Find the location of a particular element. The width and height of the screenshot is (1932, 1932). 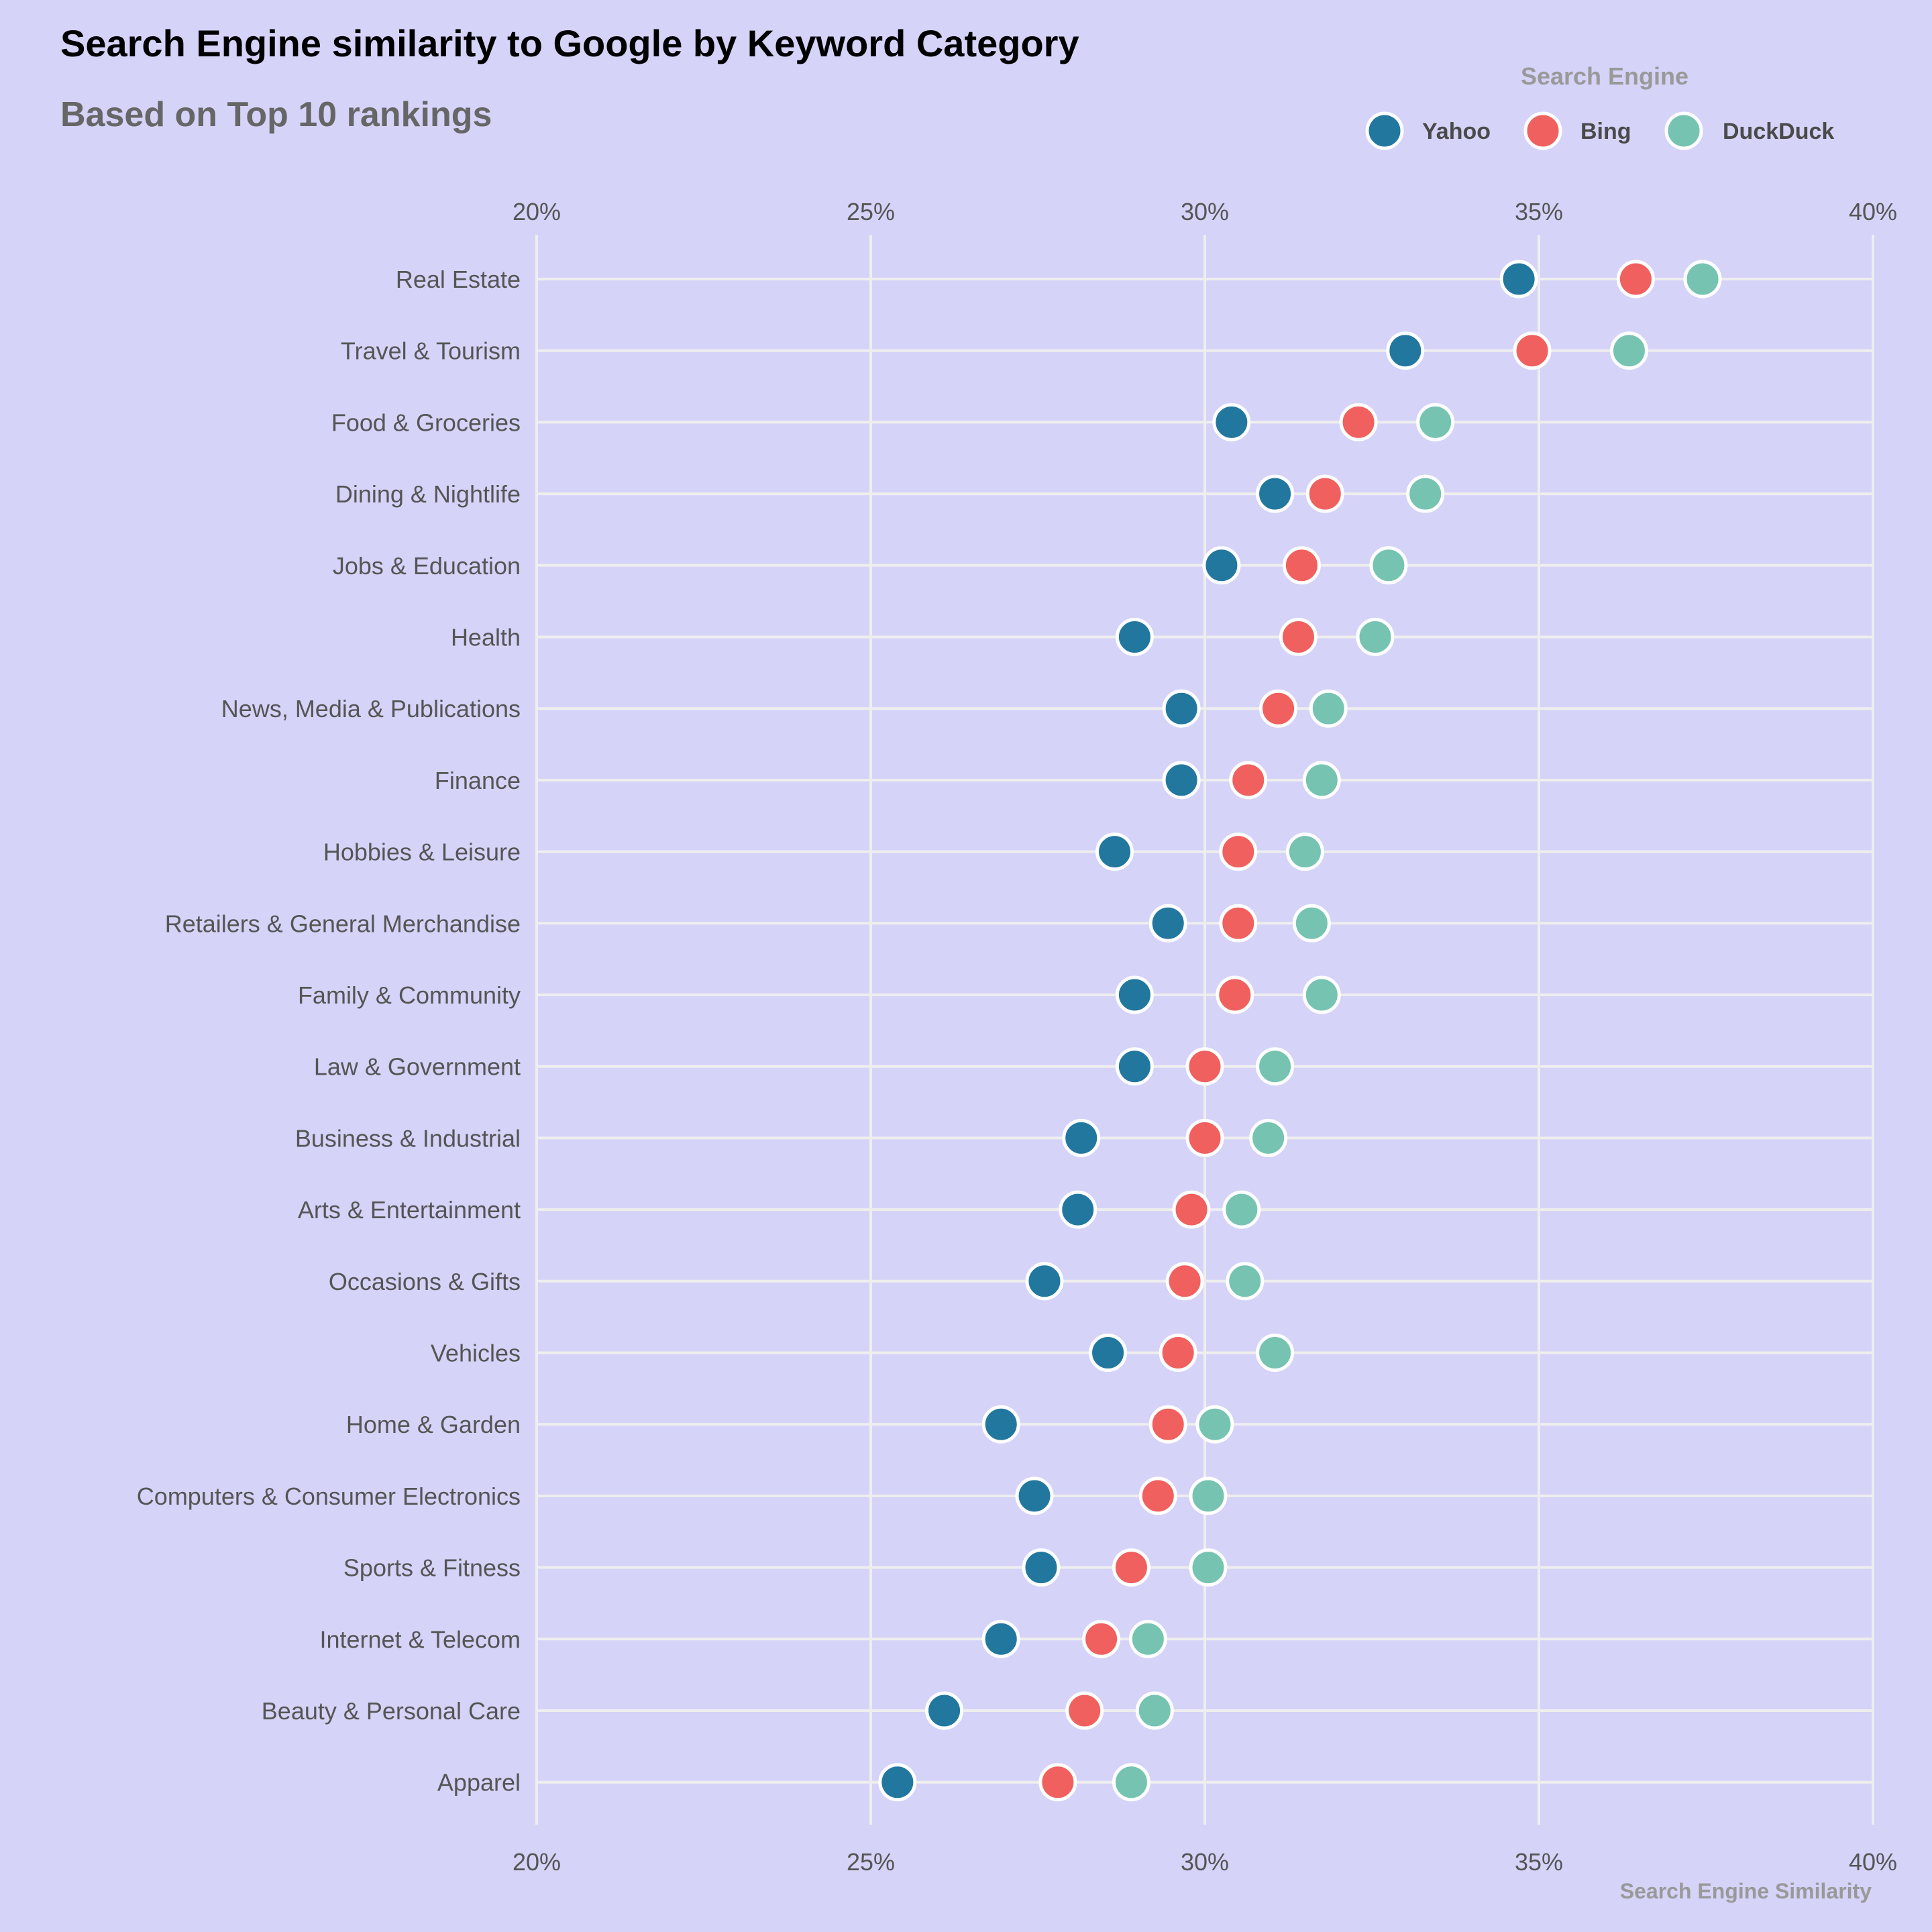

x-axis-top: 20% 25% 30% 35% 40% is located at coordinates (1205, 211).